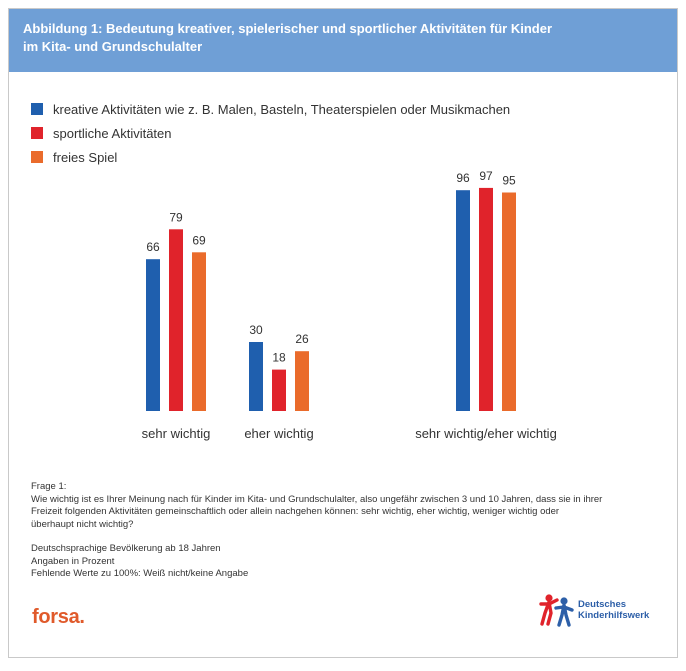  What do you see at coordinates (602, 604) in the screenshot?
I see `dkhw-wordmark-line-1: Deutsches` at bounding box center [602, 604].